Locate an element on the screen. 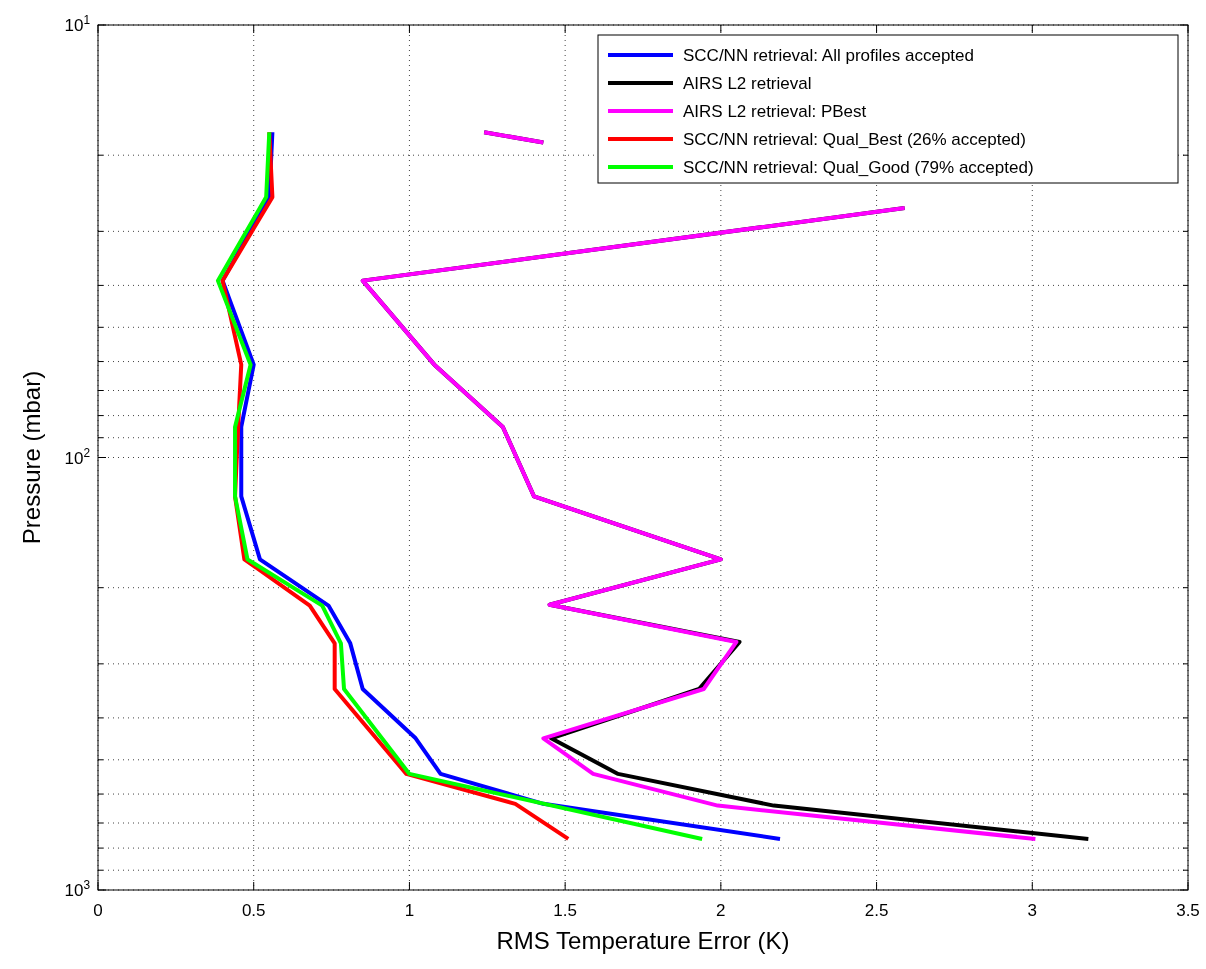  x-tick-label: 3 is located at coordinates (1032, 910).